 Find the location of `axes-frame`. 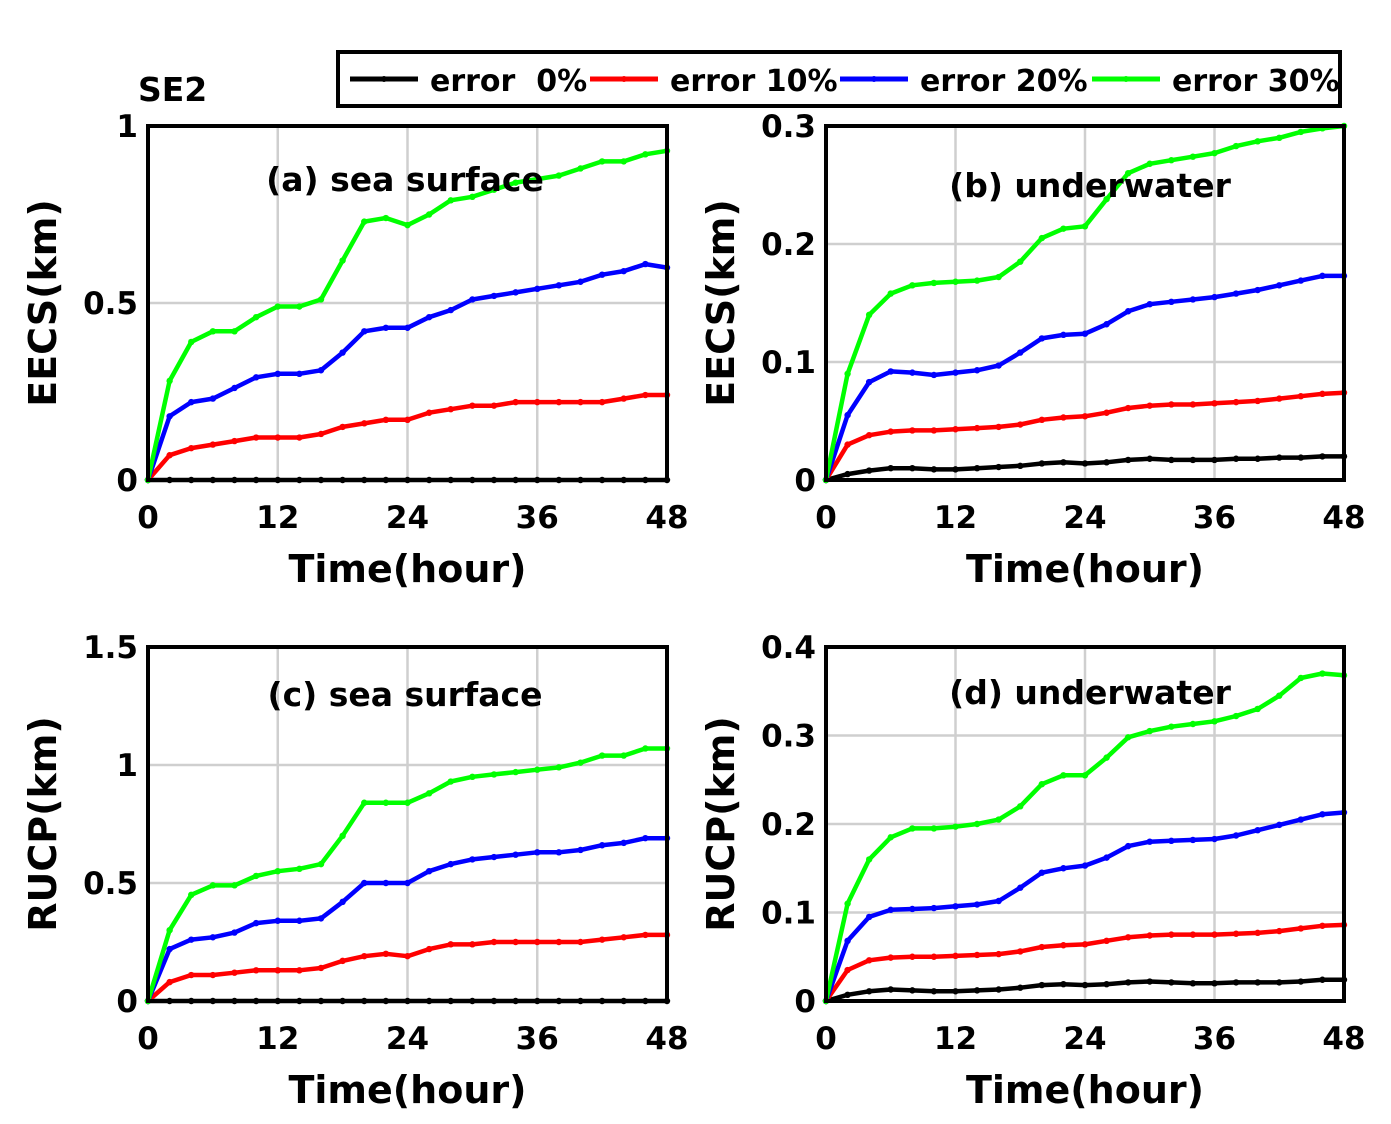

axes-frame is located at coordinates (1085, 824).